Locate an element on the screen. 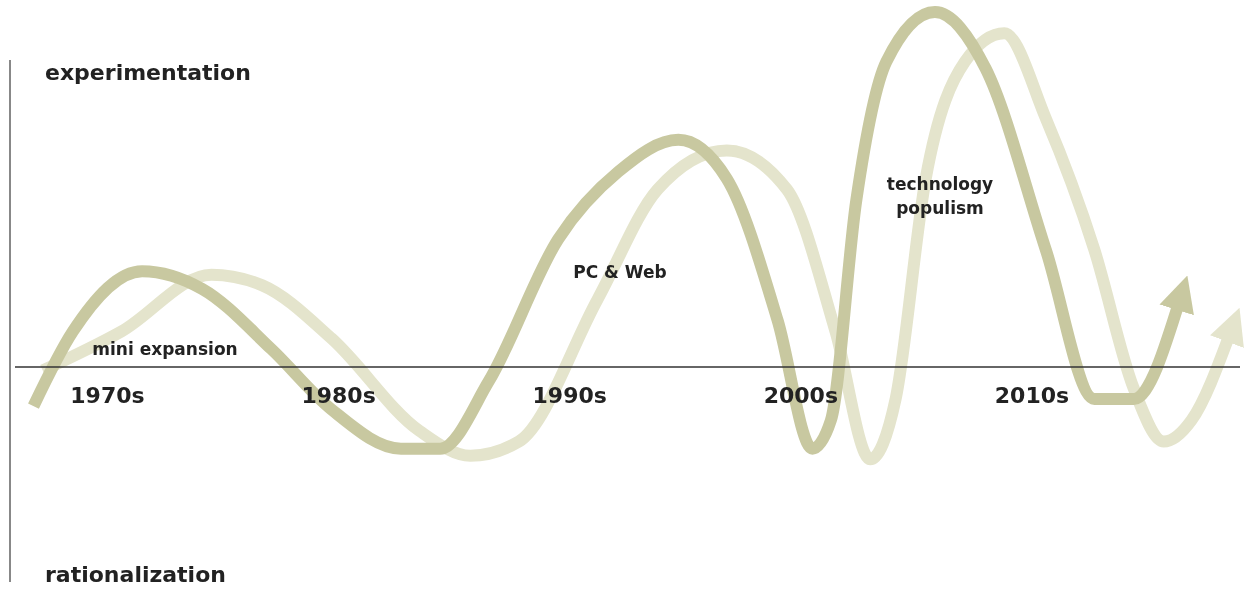  annotation: experimentation is located at coordinates (148, 72).